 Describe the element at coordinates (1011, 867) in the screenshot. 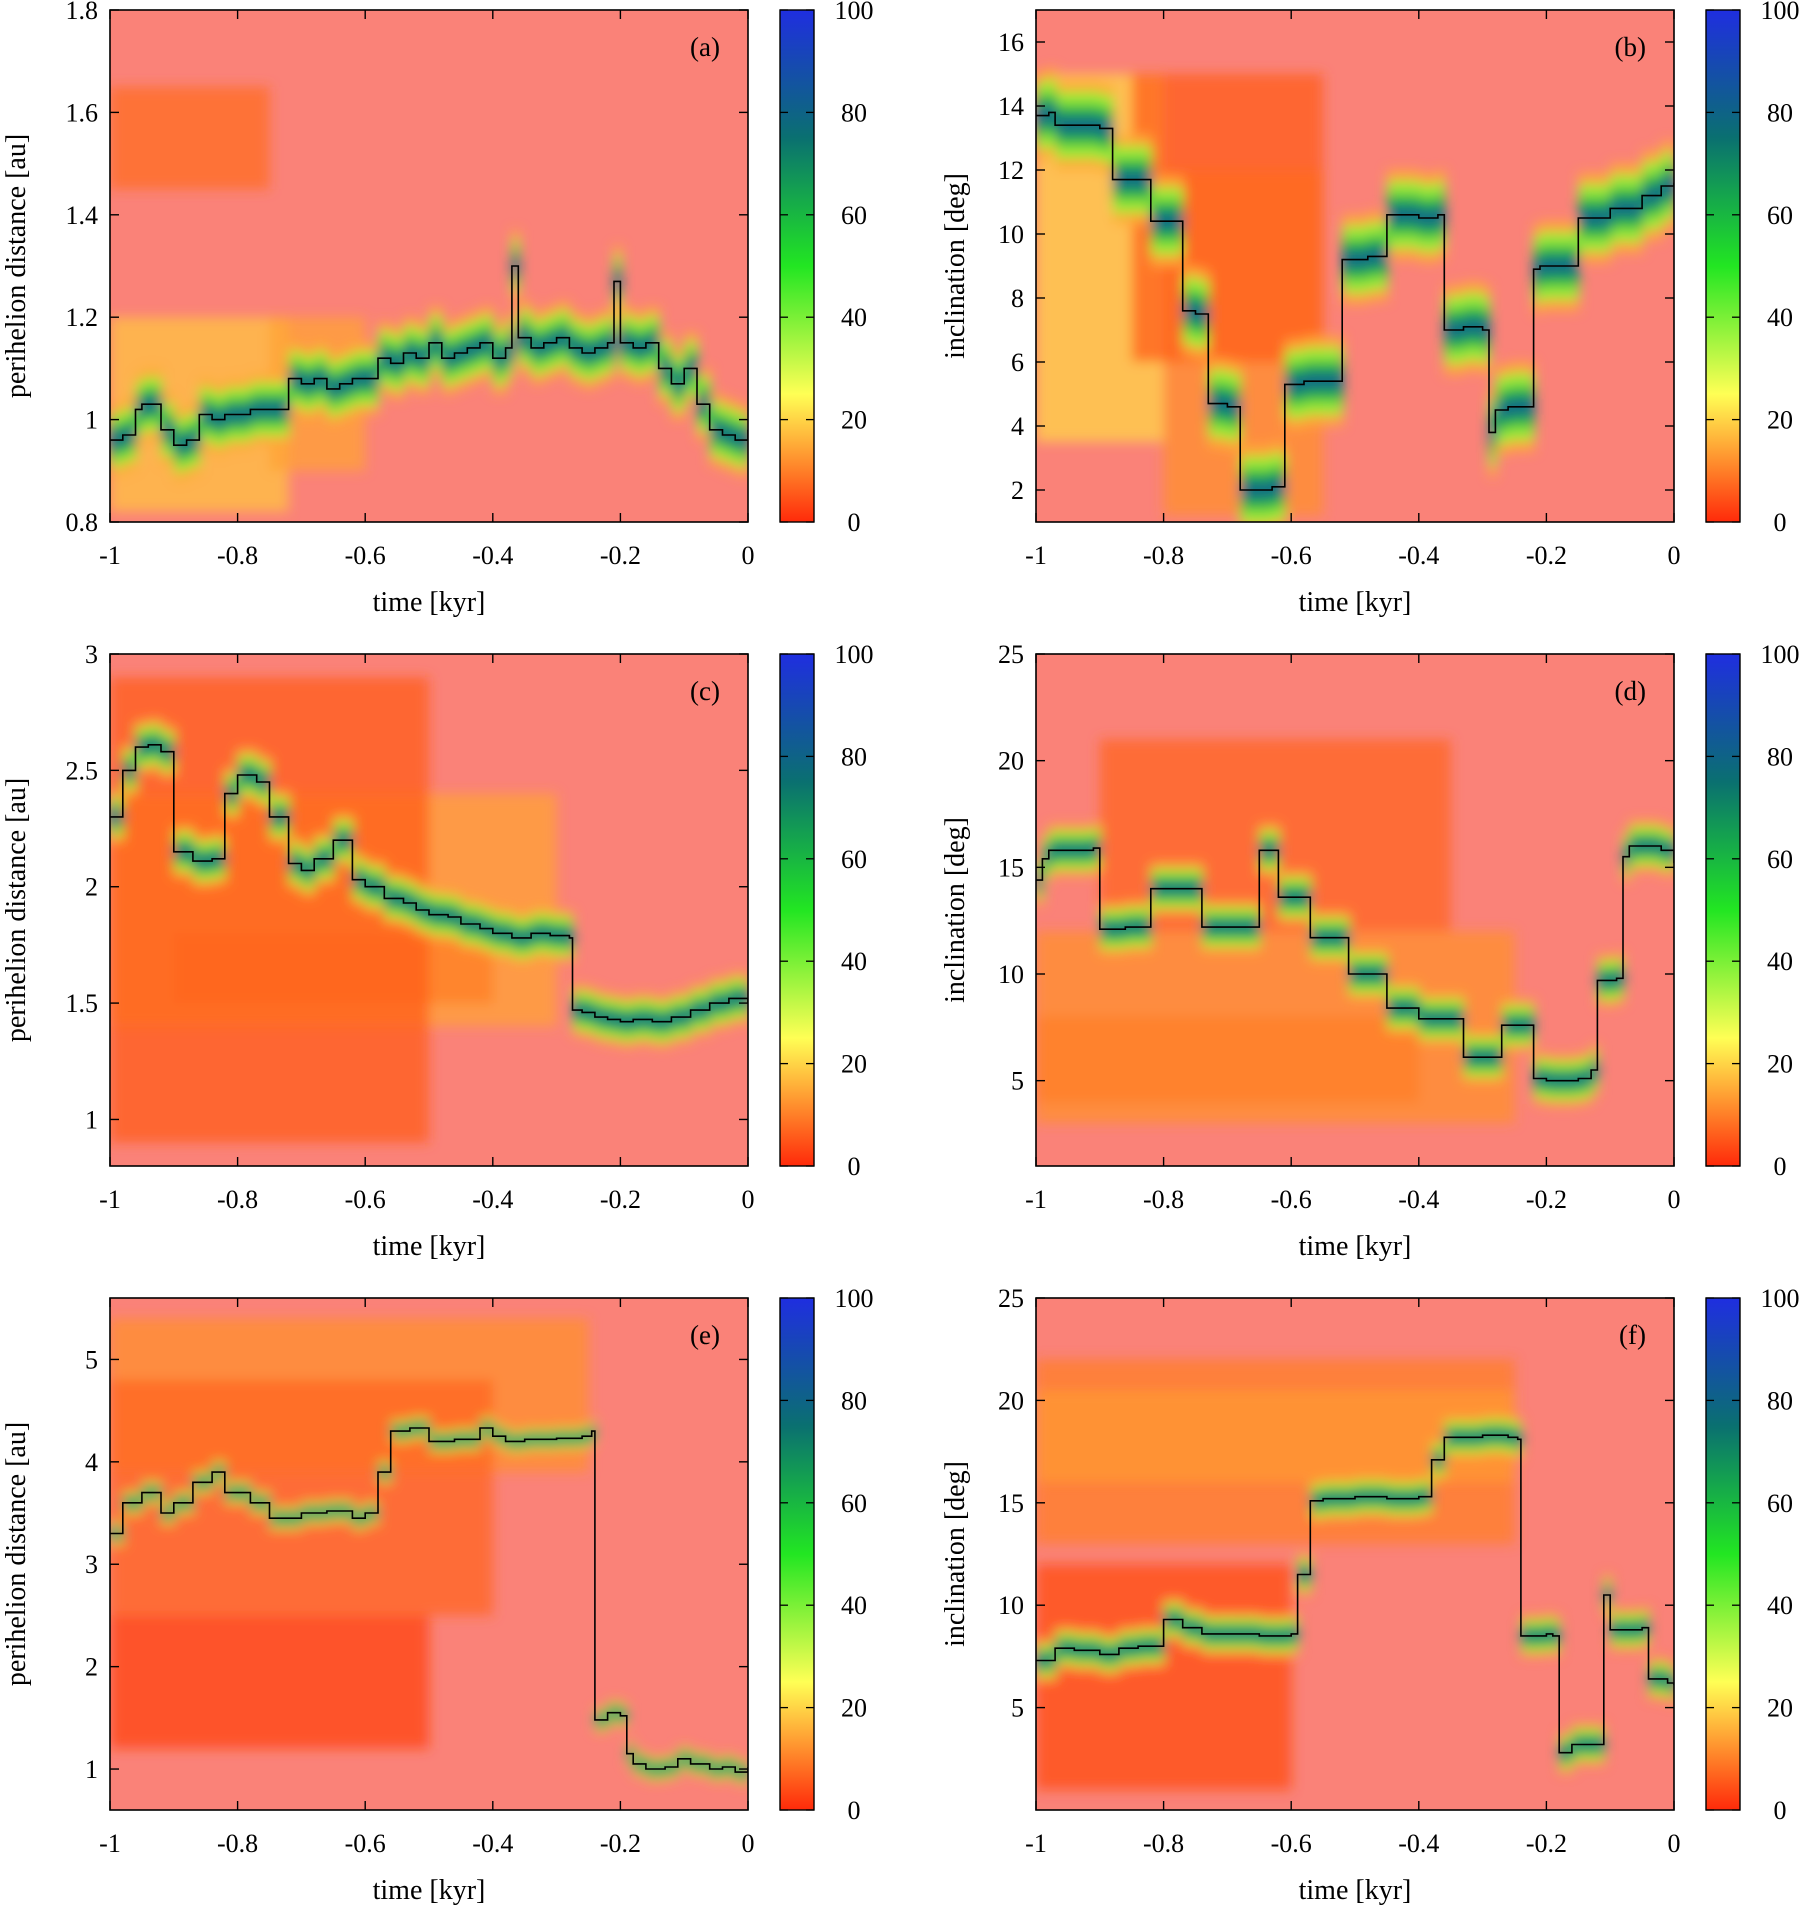

I see `y-tick-label: 15` at that location.